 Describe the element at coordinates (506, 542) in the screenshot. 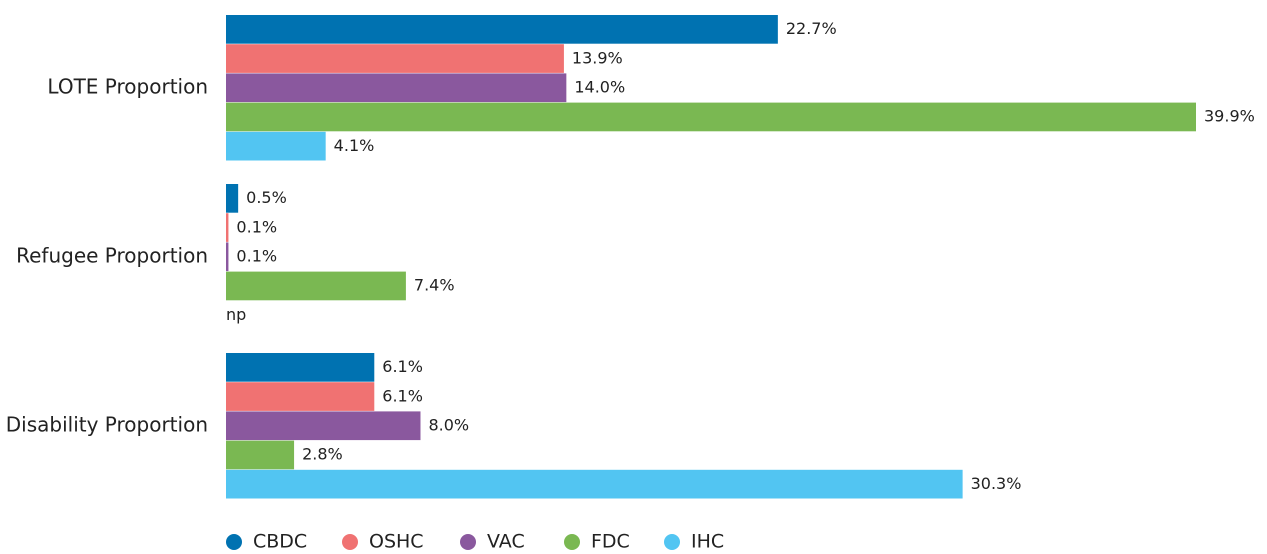

I see `legend-label: VAC` at that location.